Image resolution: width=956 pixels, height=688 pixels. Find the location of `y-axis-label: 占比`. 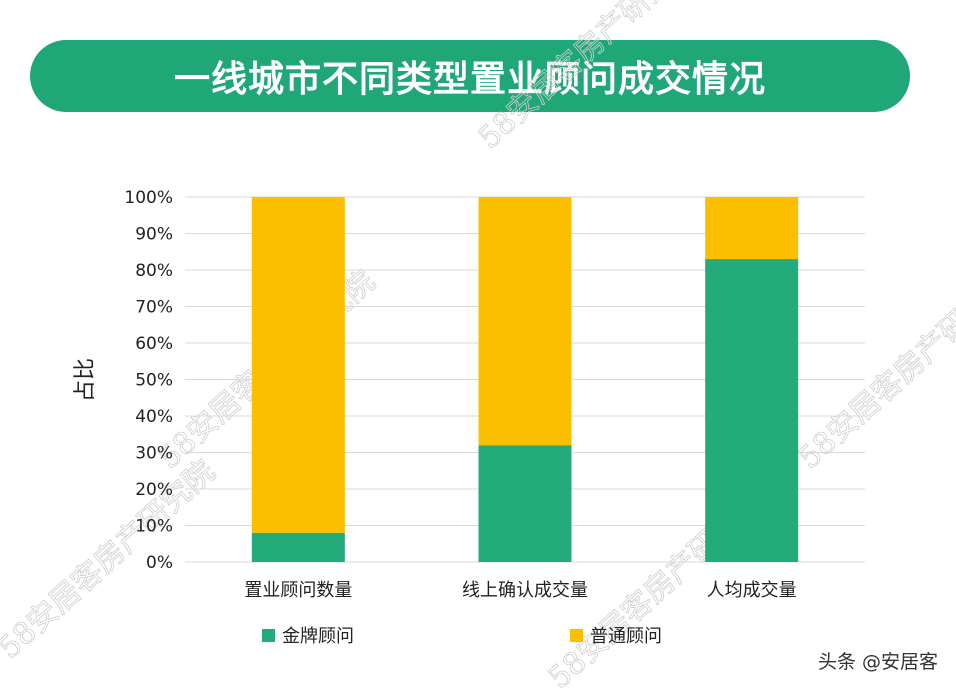

y-axis-label: 占比 is located at coordinates (85, 380).